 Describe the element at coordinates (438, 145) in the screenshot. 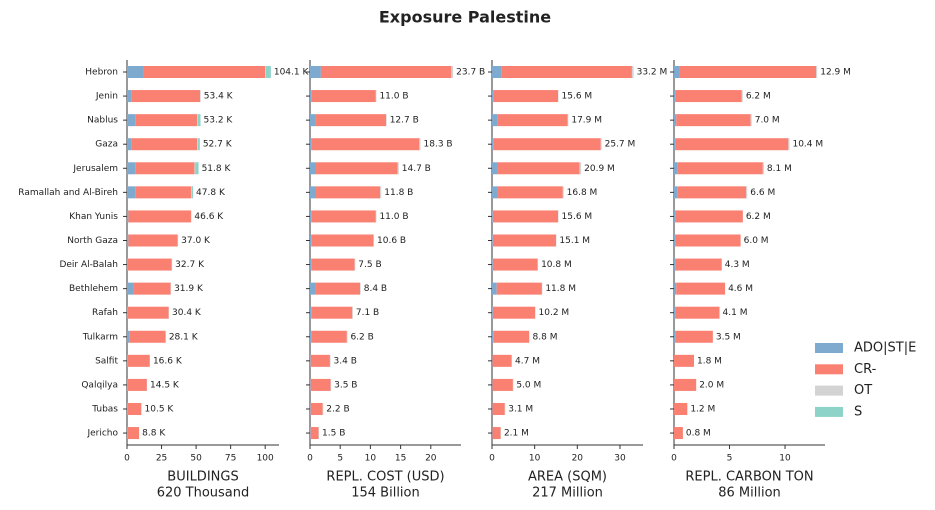

I see `total-label: 18.3 B` at that location.